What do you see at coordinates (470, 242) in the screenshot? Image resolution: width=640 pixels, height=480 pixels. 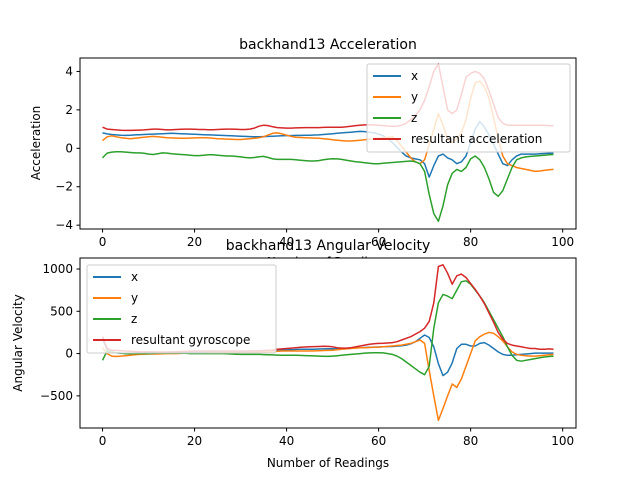 I see `acc-x-tick-label-80: 80` at bounding box center [470, 242].